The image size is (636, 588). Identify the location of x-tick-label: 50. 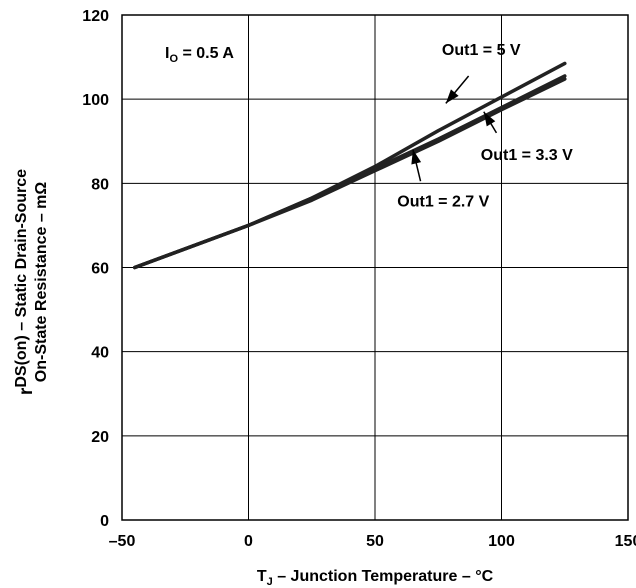
(375, 541).